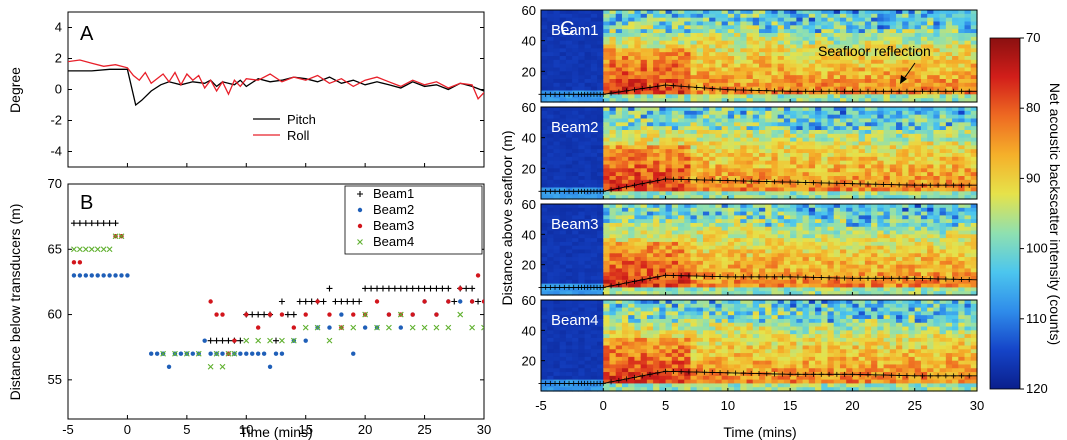 The height and width of the screenshot is (440, 1067). I want to click on legend-beam1-marker, so click(360, 194).